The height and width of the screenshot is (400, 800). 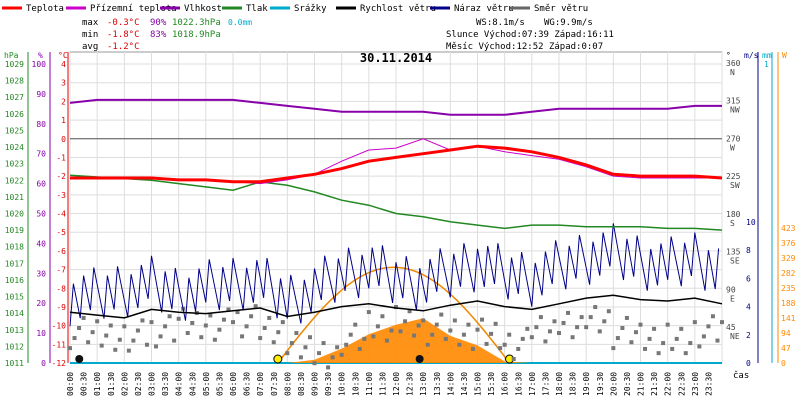 I want to click on c-tick: -6, so click(x=61, y=251).